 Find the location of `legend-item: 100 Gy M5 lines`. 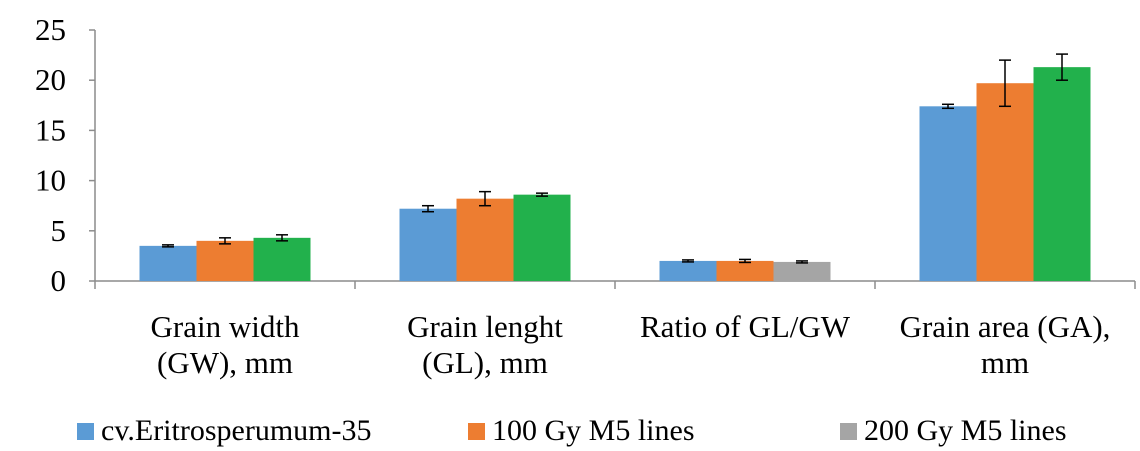

legend-item: 100 Gy M5 lines is located at coordinates (581, 430).